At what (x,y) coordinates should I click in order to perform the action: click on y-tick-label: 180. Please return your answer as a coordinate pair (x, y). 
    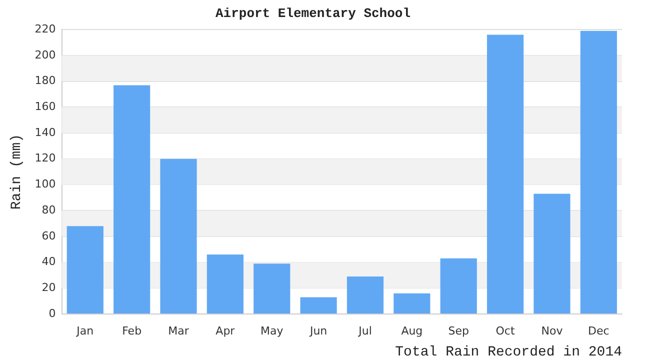
    Looking at the image, I should click on (45, 81).